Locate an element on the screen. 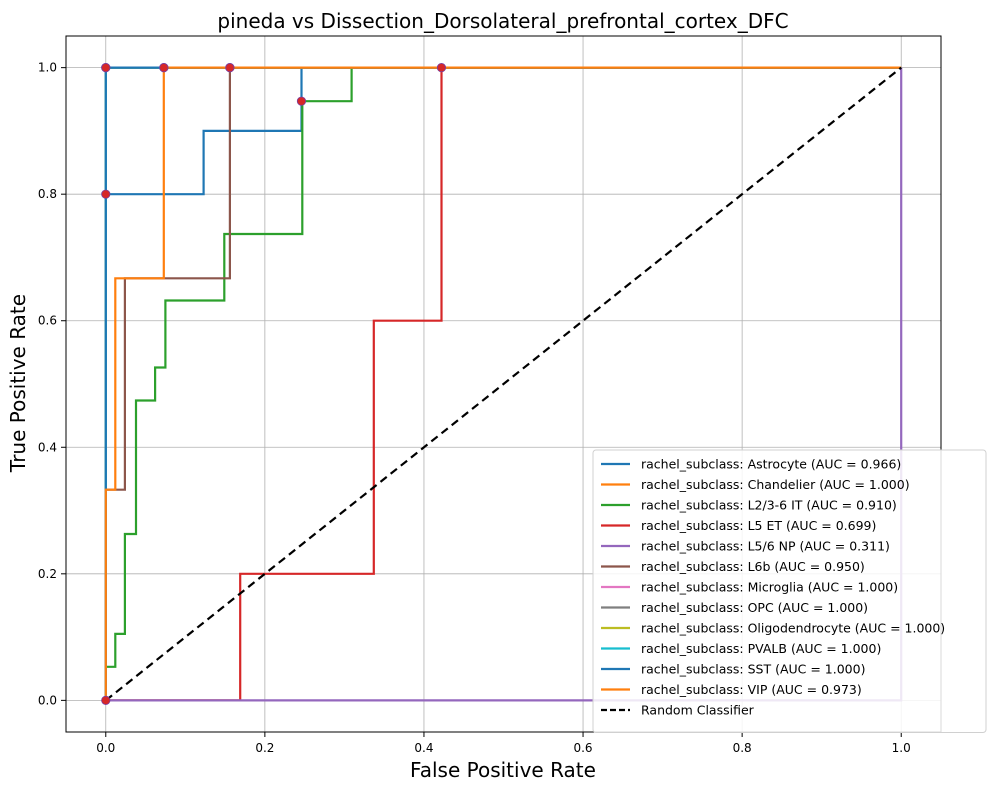 Image resolution: width=994 pixels, height=790 pixels. legend-label: rachel_subclass: L5 ET (AUC = 0.699) is located at coordinates (758, 525).